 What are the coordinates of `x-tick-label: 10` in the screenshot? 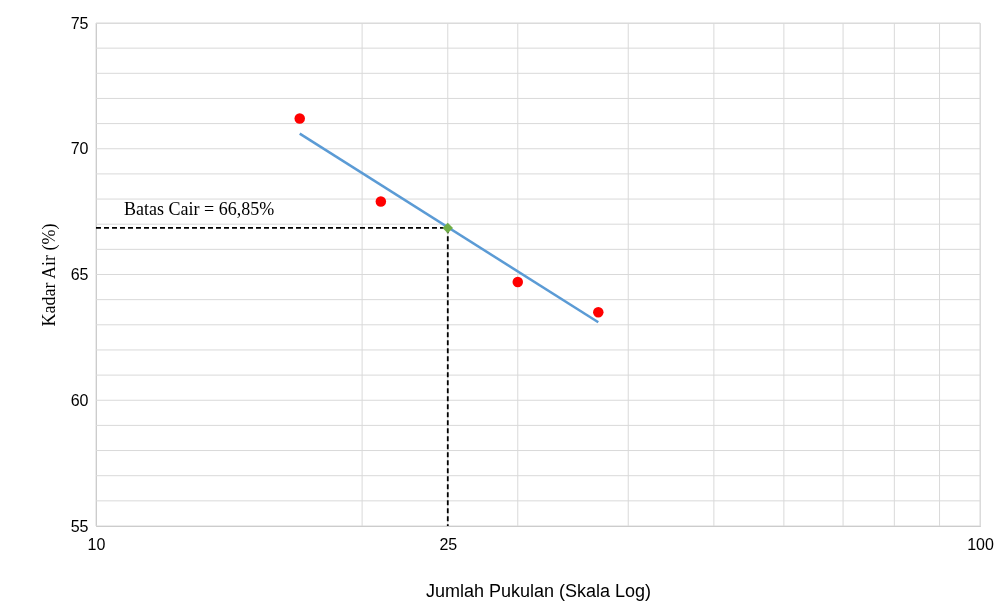 It's located at (96, 544).